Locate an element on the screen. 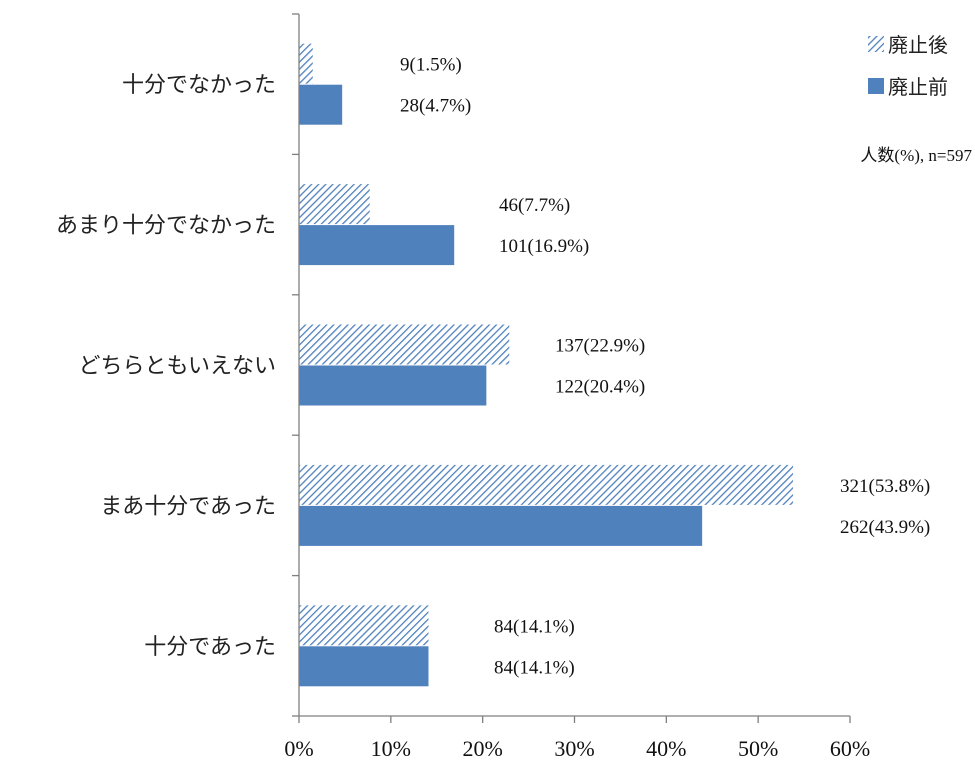 The image size is (975, 762). legend-label: 廃止前 is located at coordinates (918, 87).